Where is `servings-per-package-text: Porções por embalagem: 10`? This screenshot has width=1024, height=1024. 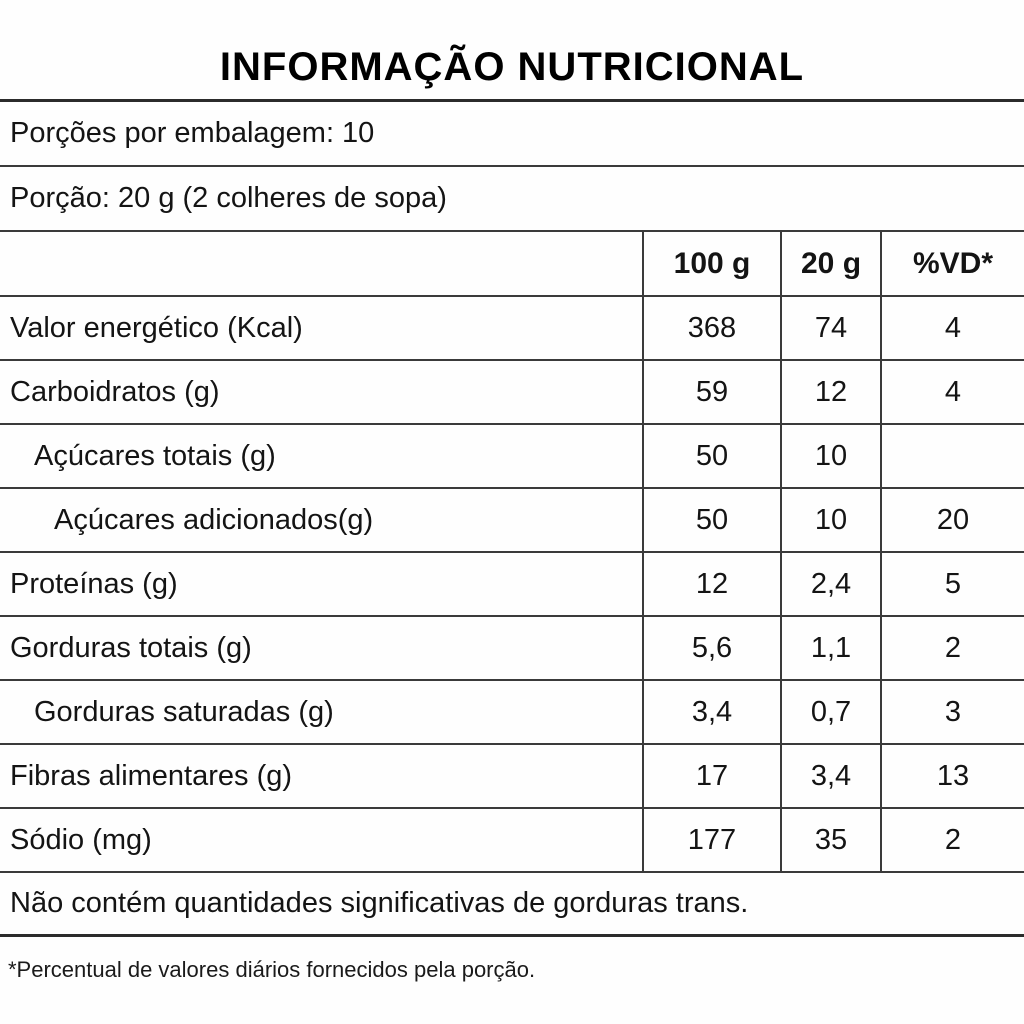 servings-per-package-text: Porções por embalagem: 10 is located at coordinates (192, 133).